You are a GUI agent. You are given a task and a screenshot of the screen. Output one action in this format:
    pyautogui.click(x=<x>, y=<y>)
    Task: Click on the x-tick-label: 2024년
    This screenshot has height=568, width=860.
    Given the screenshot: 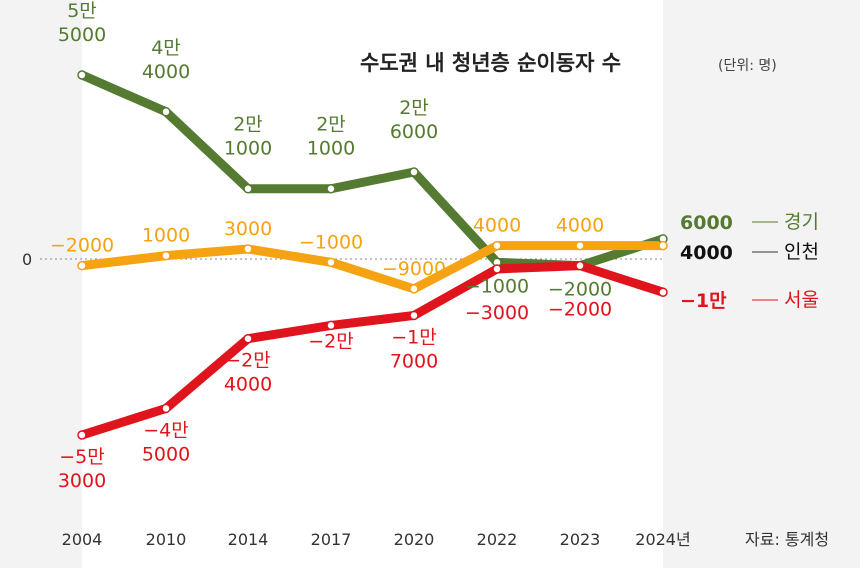 What is the action you would take?
    pyautogui.click(x=662, y=539)
    